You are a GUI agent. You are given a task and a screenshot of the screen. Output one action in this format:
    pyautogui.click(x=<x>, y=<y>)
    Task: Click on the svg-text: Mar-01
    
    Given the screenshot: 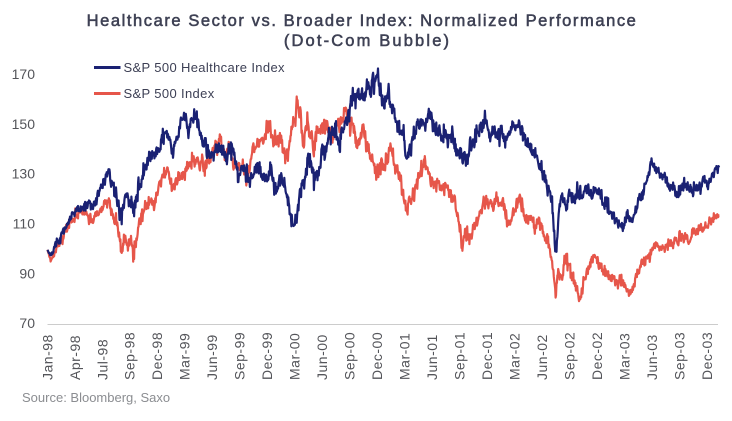 What is the action you would take?
    pyautogui.click(x=405, y=356)
    